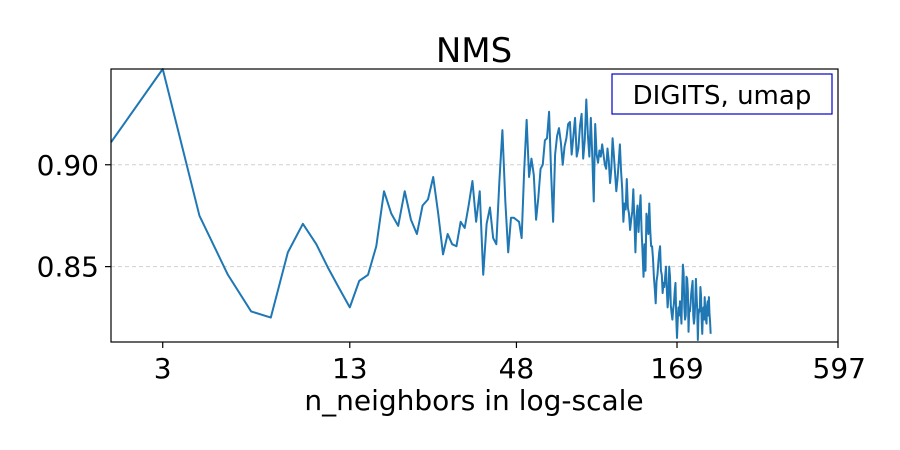 This screenshot has width=900, height=450. I want to click on x-axis-title: n_neighbors in log-scale, so click(473, 400).